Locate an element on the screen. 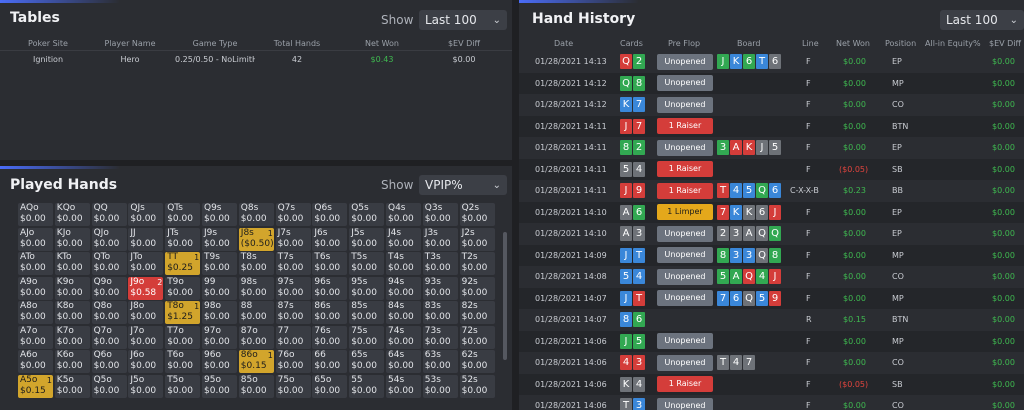 Image resolution: width=1024 pixels, height=410 pixels. hand-cell: Q9o $0.00 is located at coordinates (109, 288).